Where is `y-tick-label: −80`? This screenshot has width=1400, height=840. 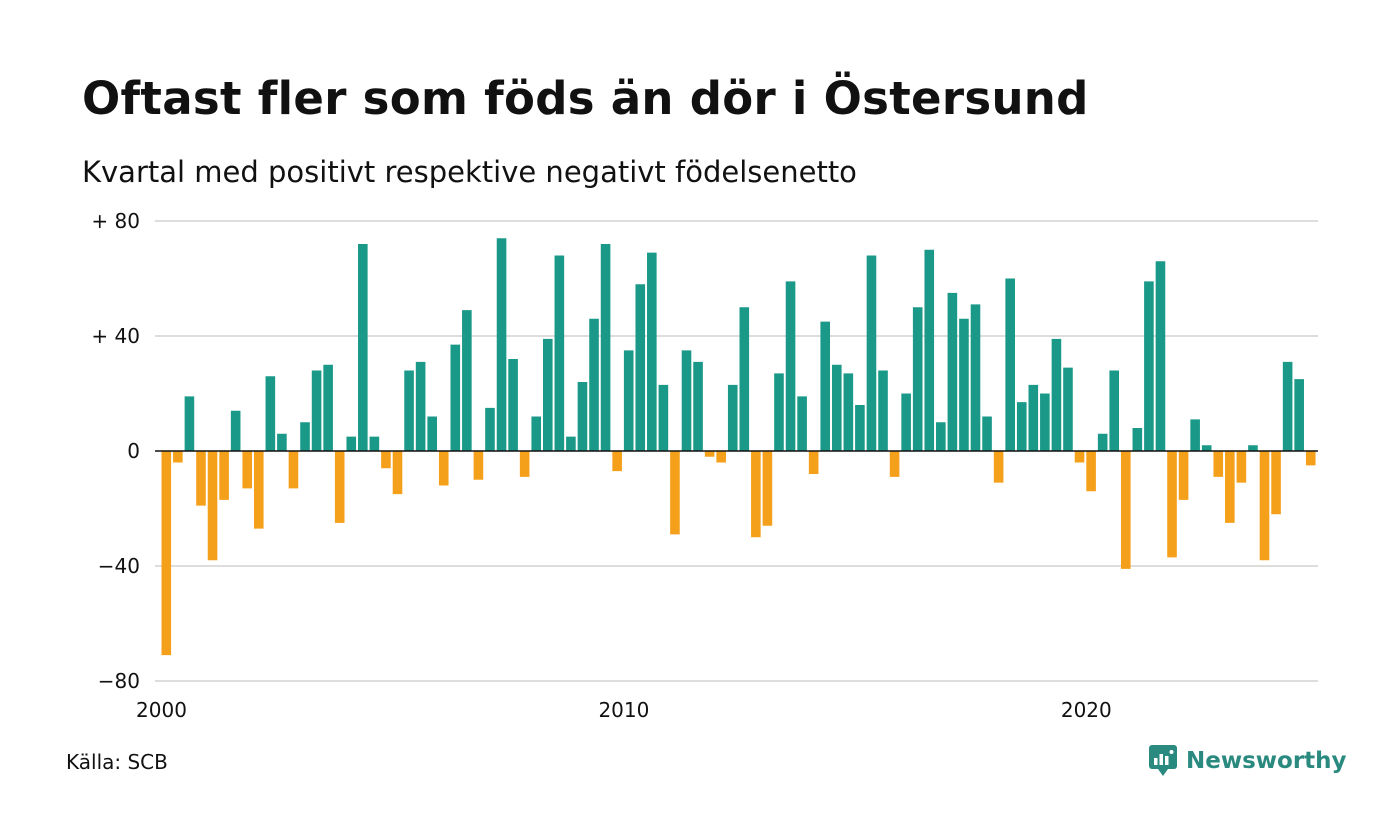 y-tick-label: −80 is located at coordinates (119, 681).